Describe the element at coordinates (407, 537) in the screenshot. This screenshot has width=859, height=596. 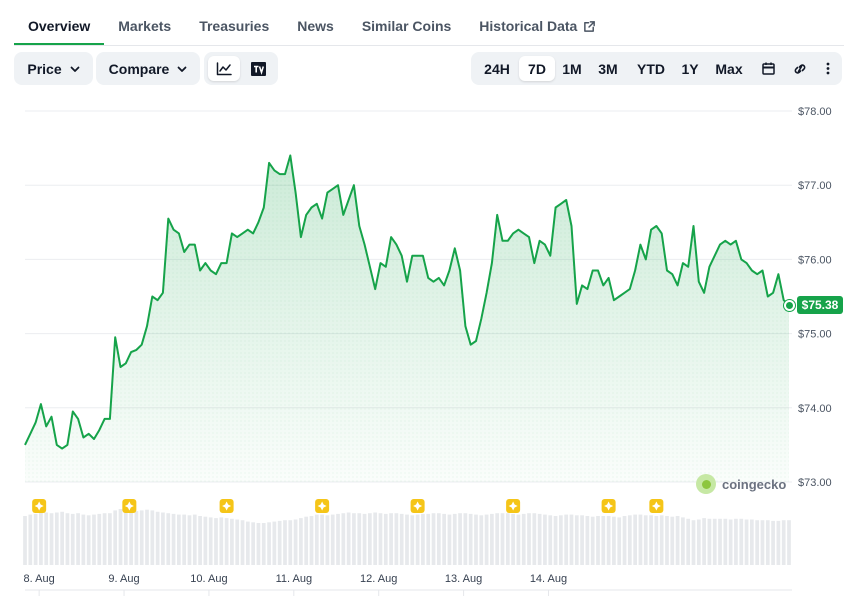
I see `volume-bars` at that location.